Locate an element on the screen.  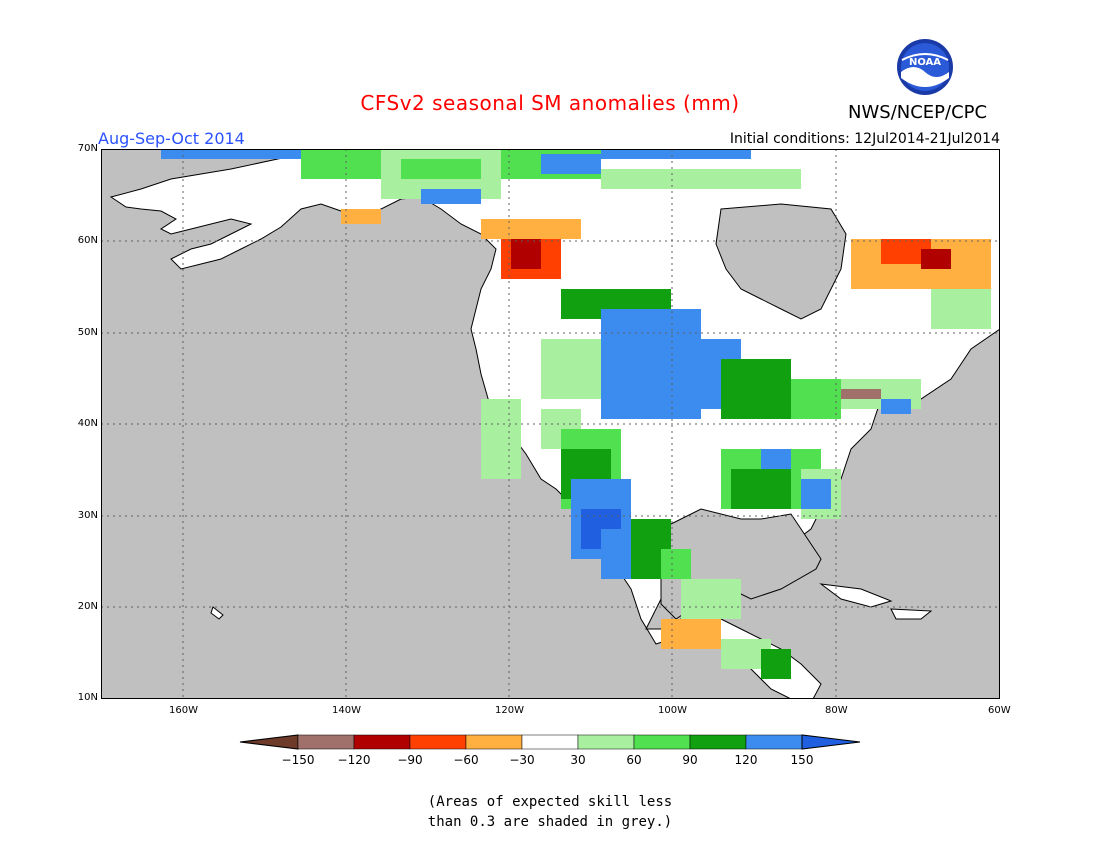
footnote-line-1: (Areas of expected skill less is located at coordinates (550, 802).